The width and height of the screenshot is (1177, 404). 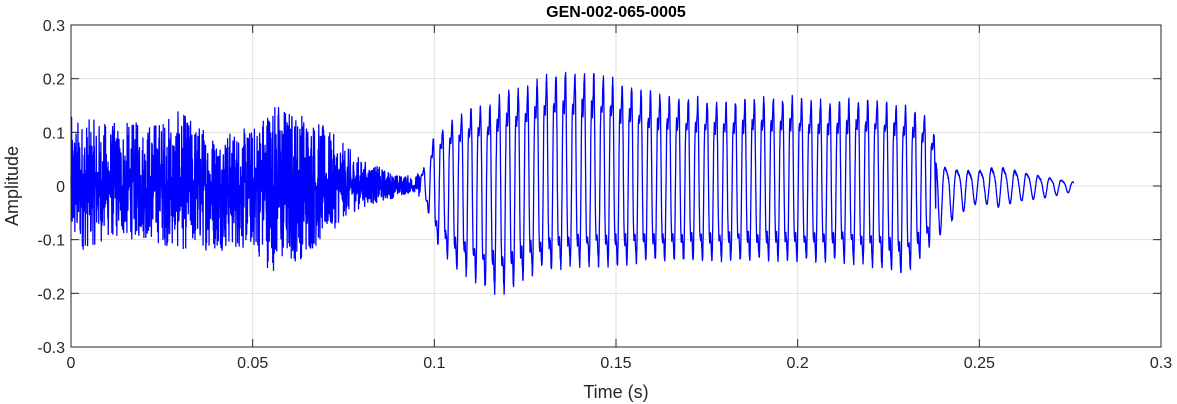 I want to click on y-tick-label: -0.3, so click(x=51, y=348).